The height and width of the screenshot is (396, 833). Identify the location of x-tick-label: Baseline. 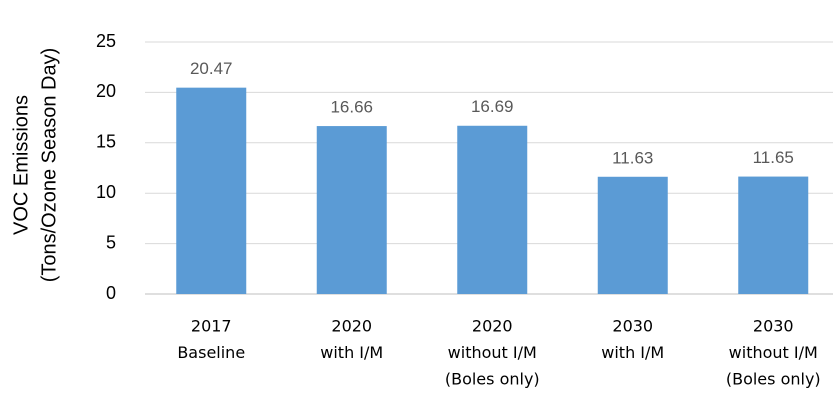
(211, 352).